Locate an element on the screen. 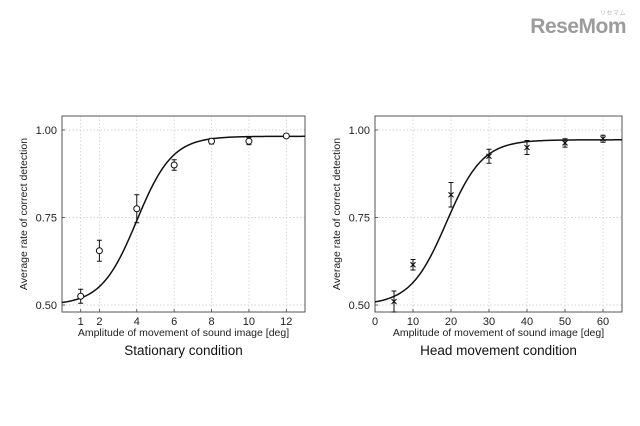 The width and height of the screenshot is (640, 426). logo-text: ReseMom is located at coordinates (578, 26).